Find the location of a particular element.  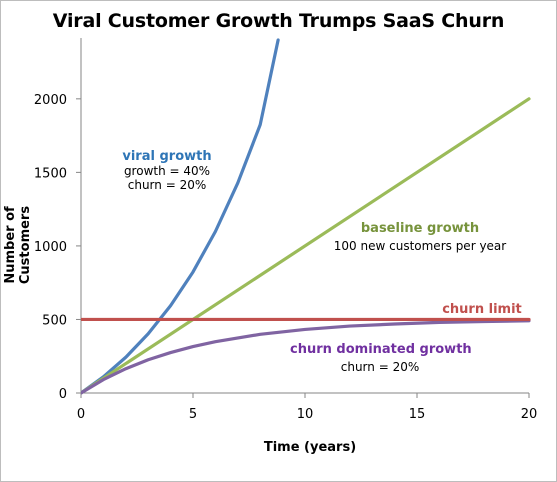

annotation-title: churn dominated growth is located at coordinates (381, 349).